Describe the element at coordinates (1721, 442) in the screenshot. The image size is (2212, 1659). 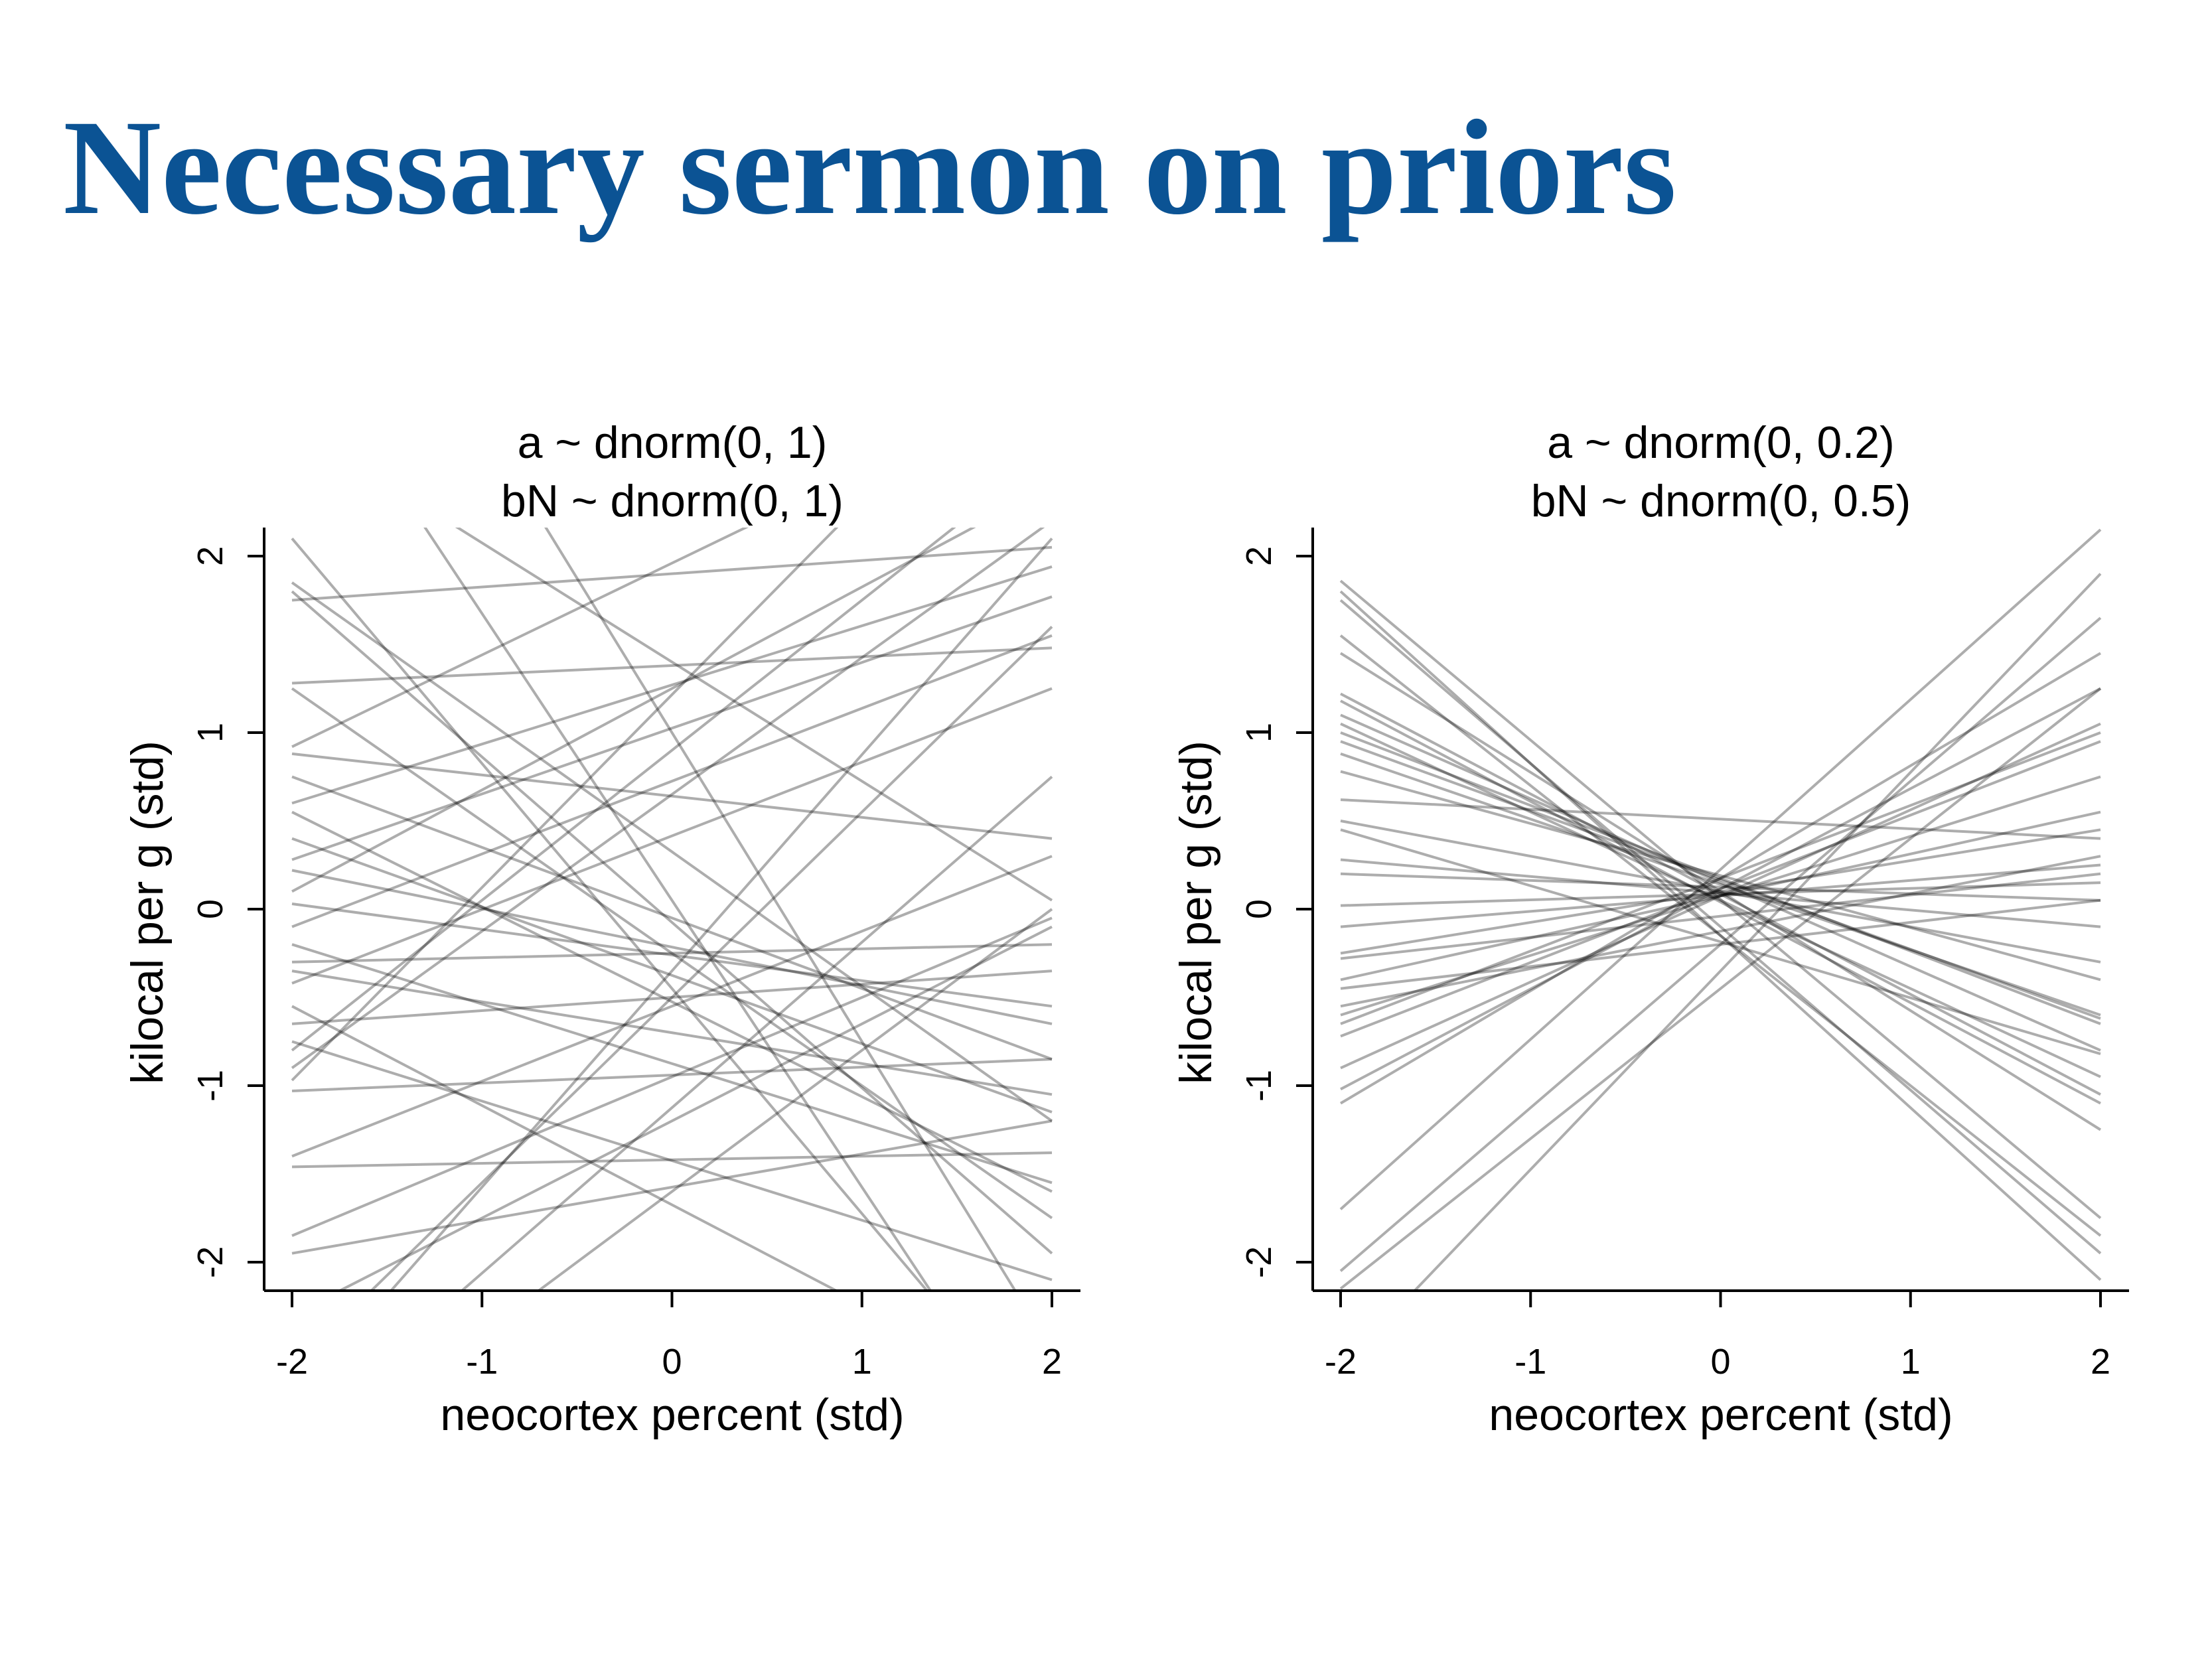
I see `chart-title-line-1: a ~ dnorm(0, 0.2)` at that location.